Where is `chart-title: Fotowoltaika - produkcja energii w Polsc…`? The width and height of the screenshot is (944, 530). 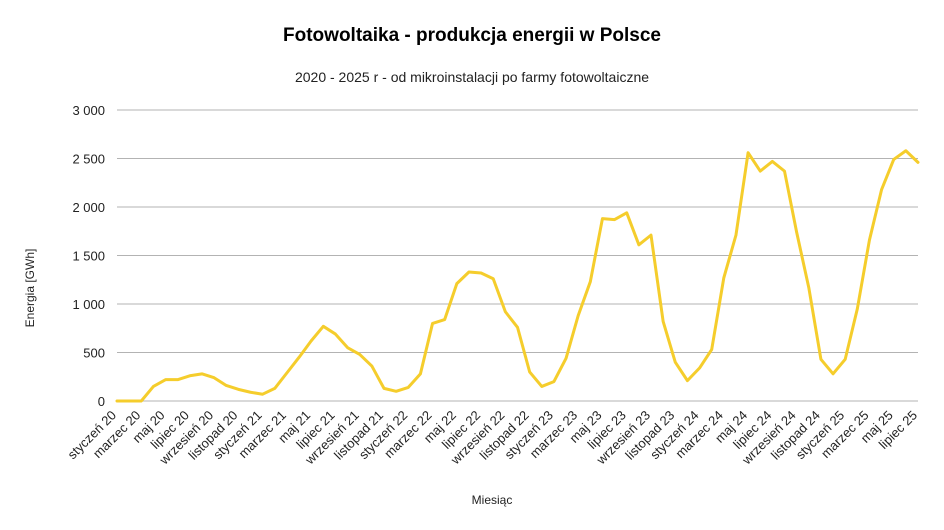
chart-title: Fotowoltaika - produkcja energii w Polsc… is located at coordinates (472, 35).